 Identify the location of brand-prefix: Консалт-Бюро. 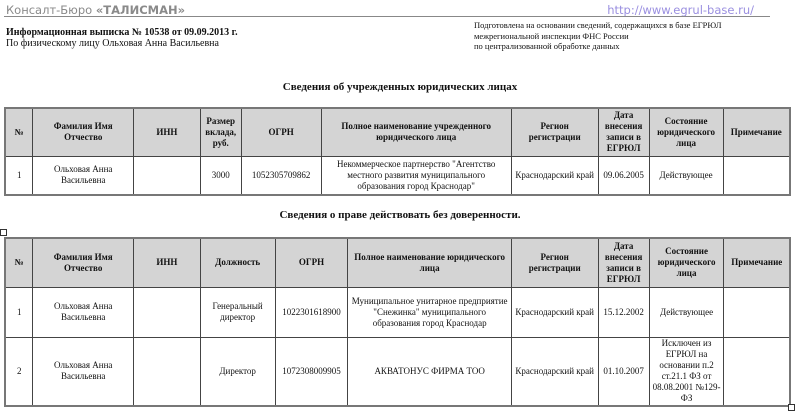
(49, 10).